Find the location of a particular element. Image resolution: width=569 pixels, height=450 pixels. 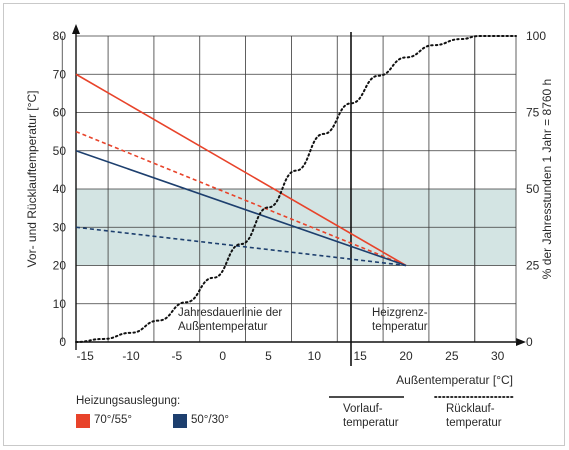

x-tick-label: 10 is located at coordinates (315, 356).